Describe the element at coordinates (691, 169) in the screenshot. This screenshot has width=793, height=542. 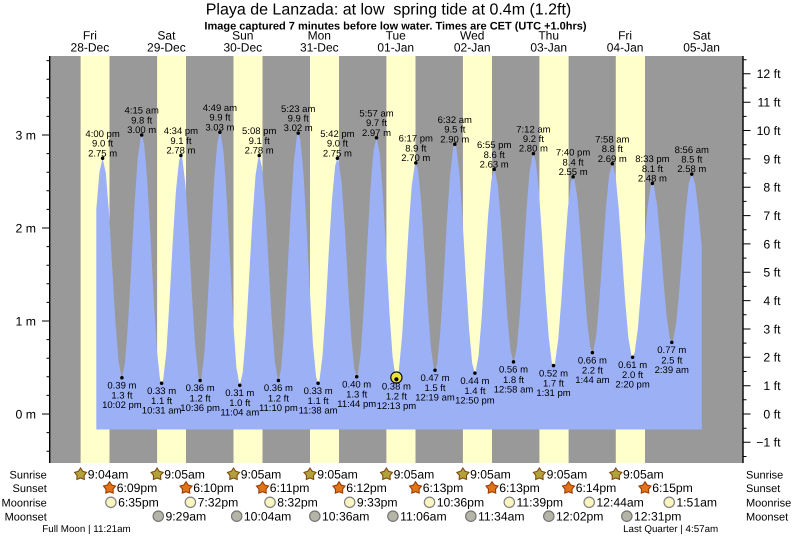
I see `svg-text: 2.58 m` at that location.